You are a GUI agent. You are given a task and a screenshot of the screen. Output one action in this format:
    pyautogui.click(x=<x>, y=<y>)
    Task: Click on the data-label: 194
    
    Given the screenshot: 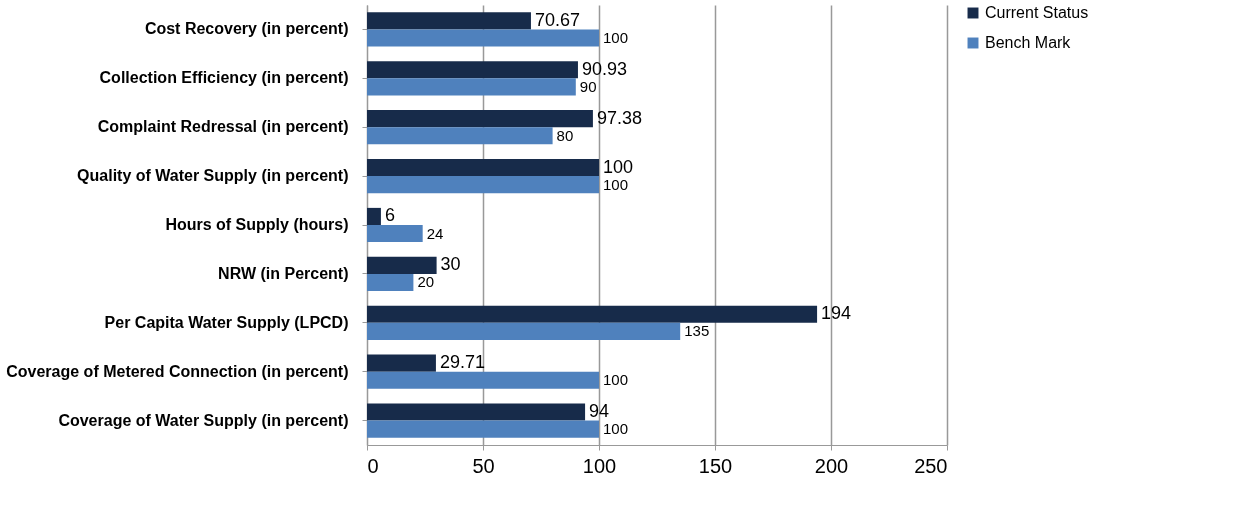 What is the action you would take?
    pyautogui.click(x=836, y=313)
    